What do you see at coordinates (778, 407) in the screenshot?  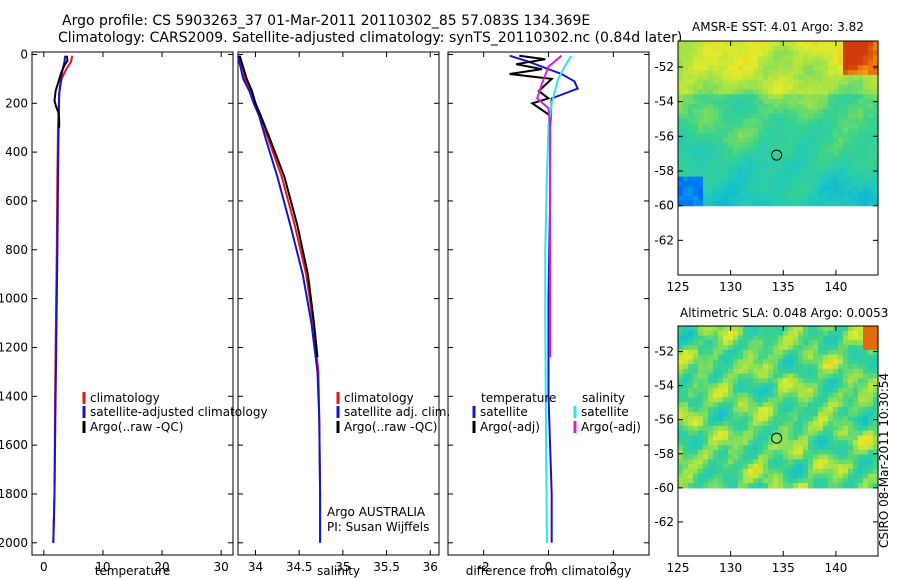 I see `sla_map-heatmap-cells` at bounding box center [778, 407].